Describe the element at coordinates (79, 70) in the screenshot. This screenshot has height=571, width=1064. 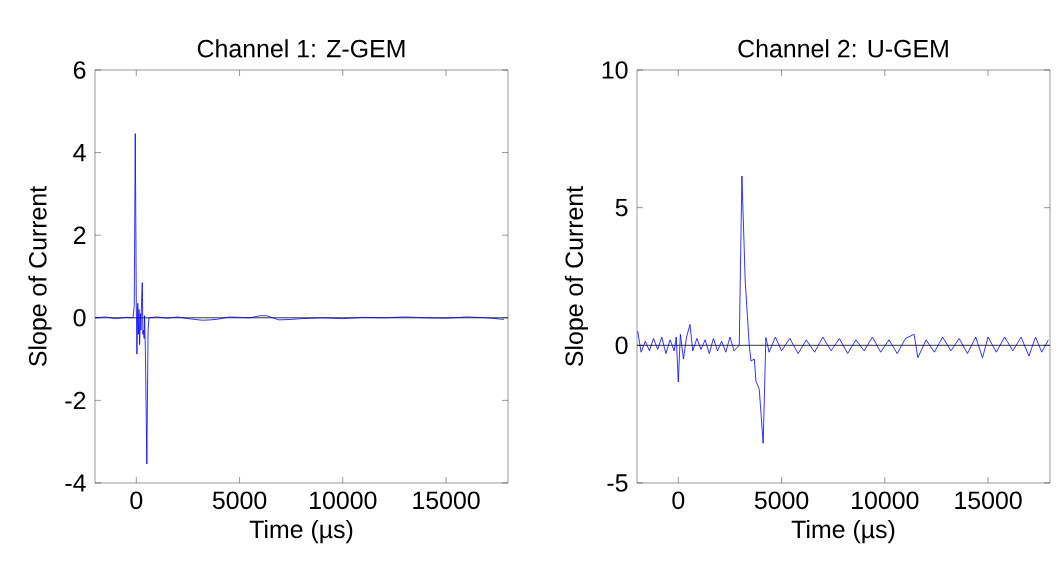
I see `y-tick-label: 6` at that location.